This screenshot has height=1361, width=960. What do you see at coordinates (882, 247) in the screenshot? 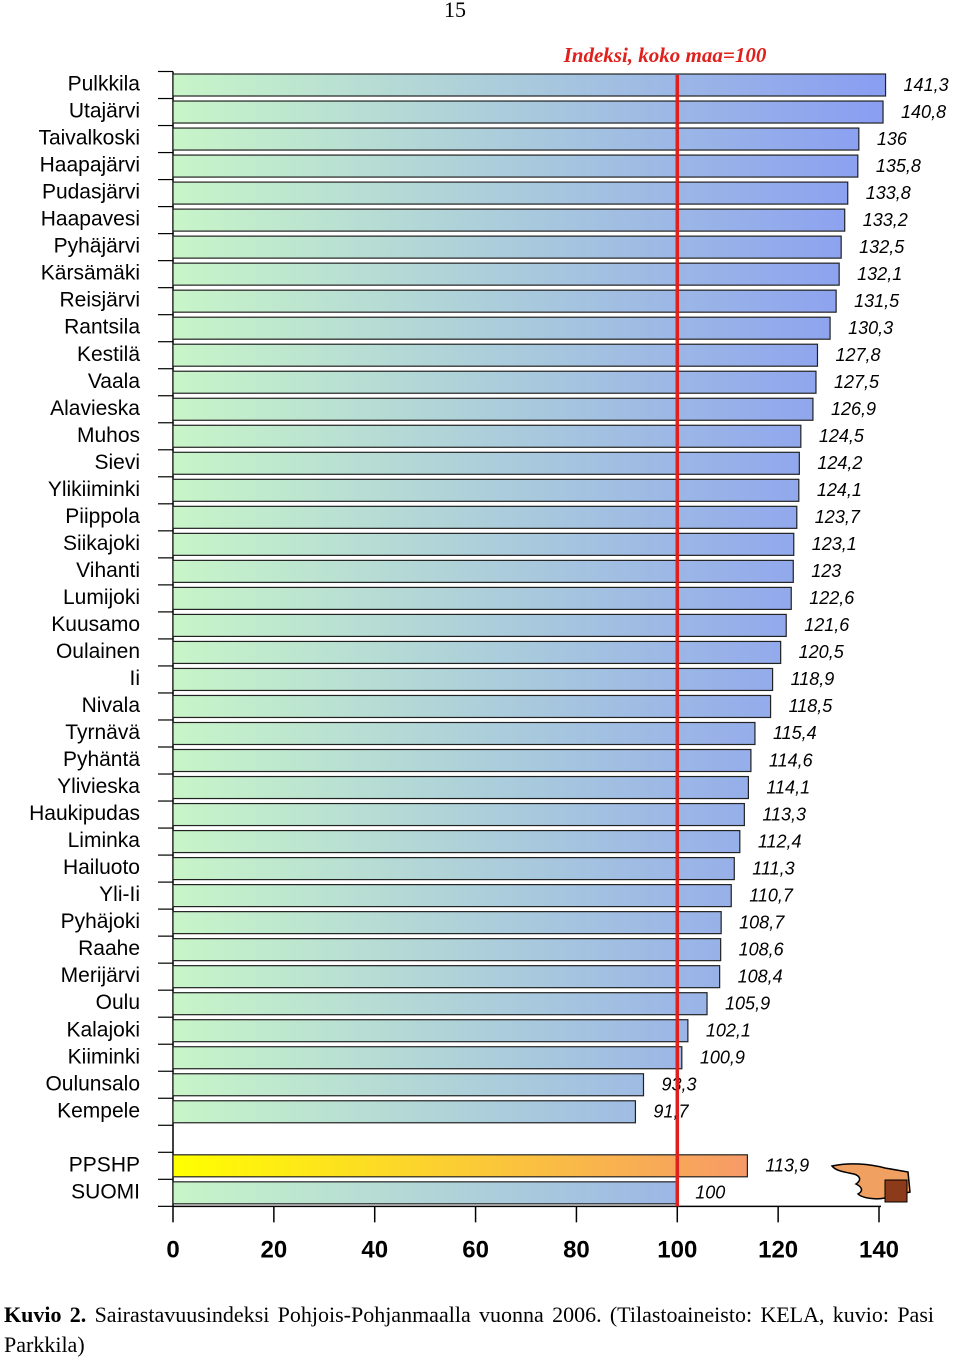
I see `value-label: 132,5` at bounding box center [882, 247].